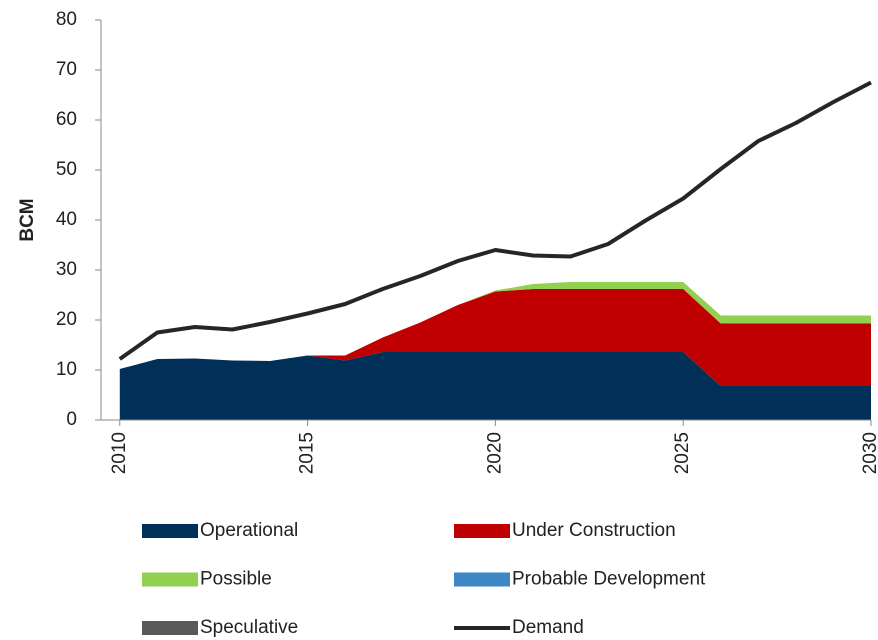 The height and width of the screenshot is (640, 878). I want to click on x-tick-label: 2025, so click(682, 453).